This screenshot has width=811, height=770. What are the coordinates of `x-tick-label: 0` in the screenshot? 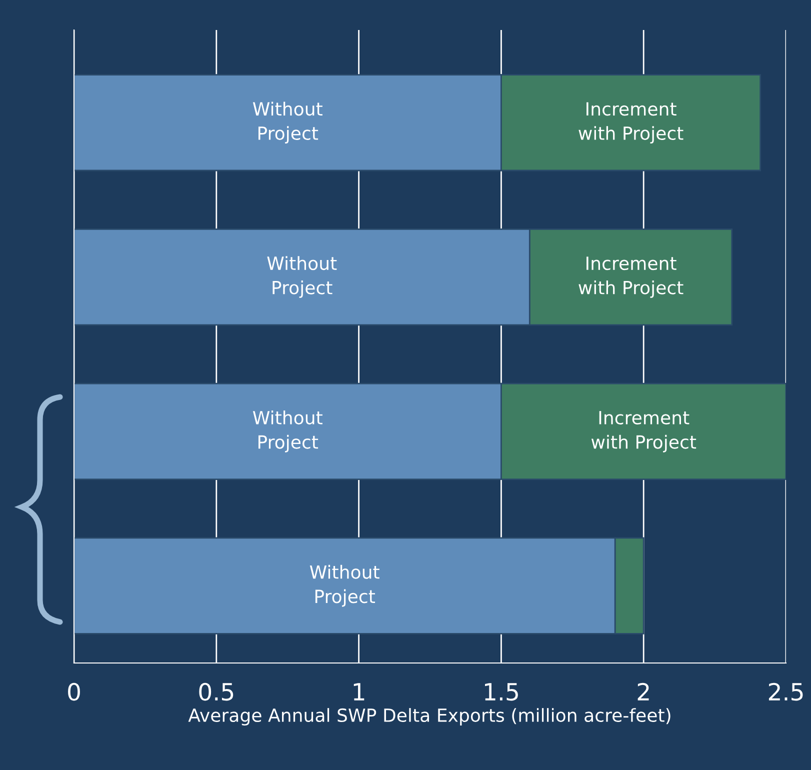 It's located at (74, 691).